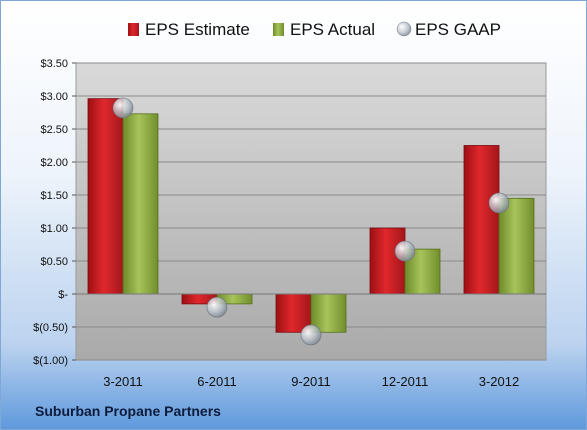 This screenshot has height=430, width=587. What do you see at coordinates (405, 381) in the screenshot?
I see `x-tick-label: 12-2011` at bounding box center [405, 381].